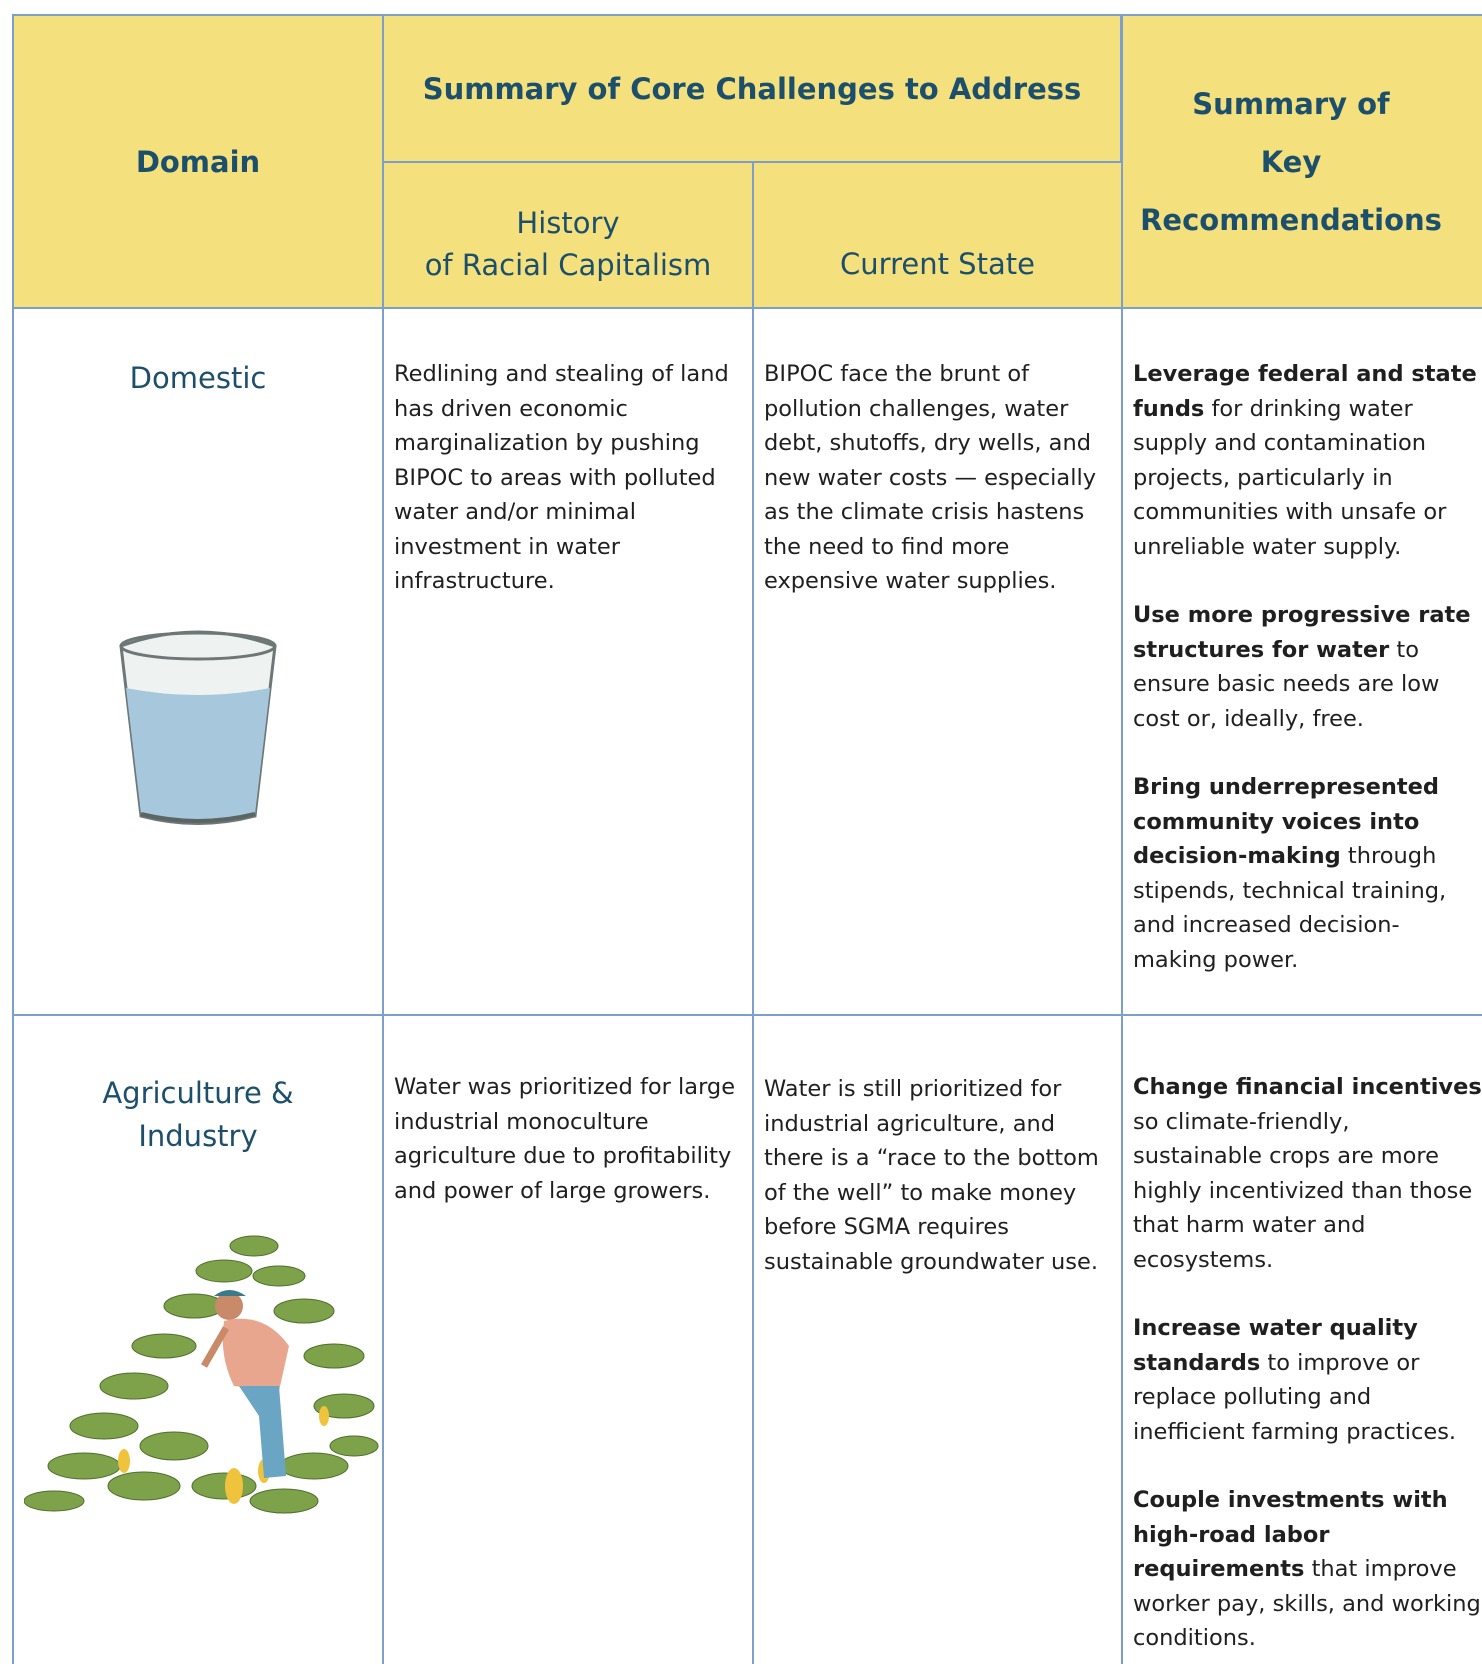  Describe the element at coordinates (1307, 1087) in the screenshot. I see `recommendation-lead: Change financial incentives` at that location.